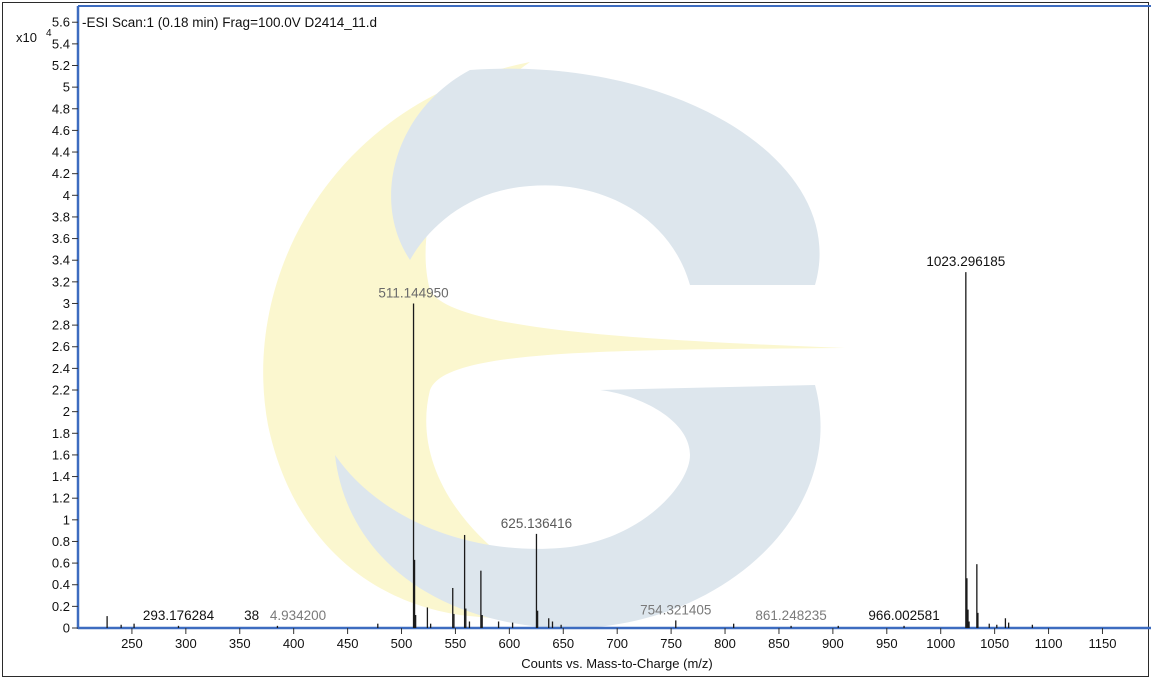 Image resolution: width=1151 pixels, height=679 pixels. I want to click on peak-label: 625.136416, so click(536, 523).